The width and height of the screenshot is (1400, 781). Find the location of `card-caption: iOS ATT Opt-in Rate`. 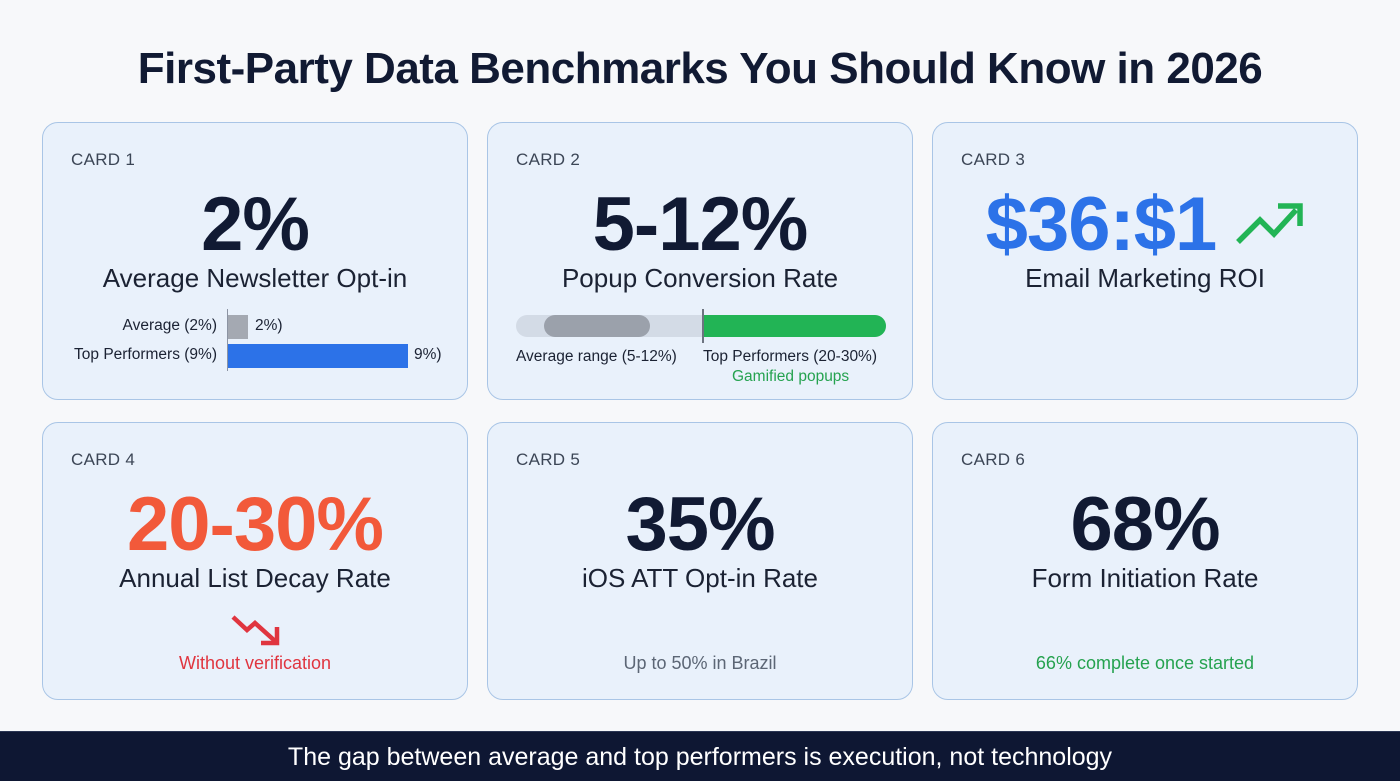

card-caption: iOS ATT Opt-in Rate is located at coordinates (699, 578).